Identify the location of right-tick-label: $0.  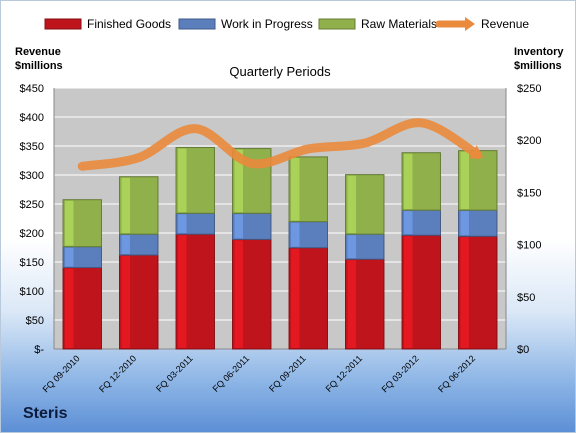
(523, 350).